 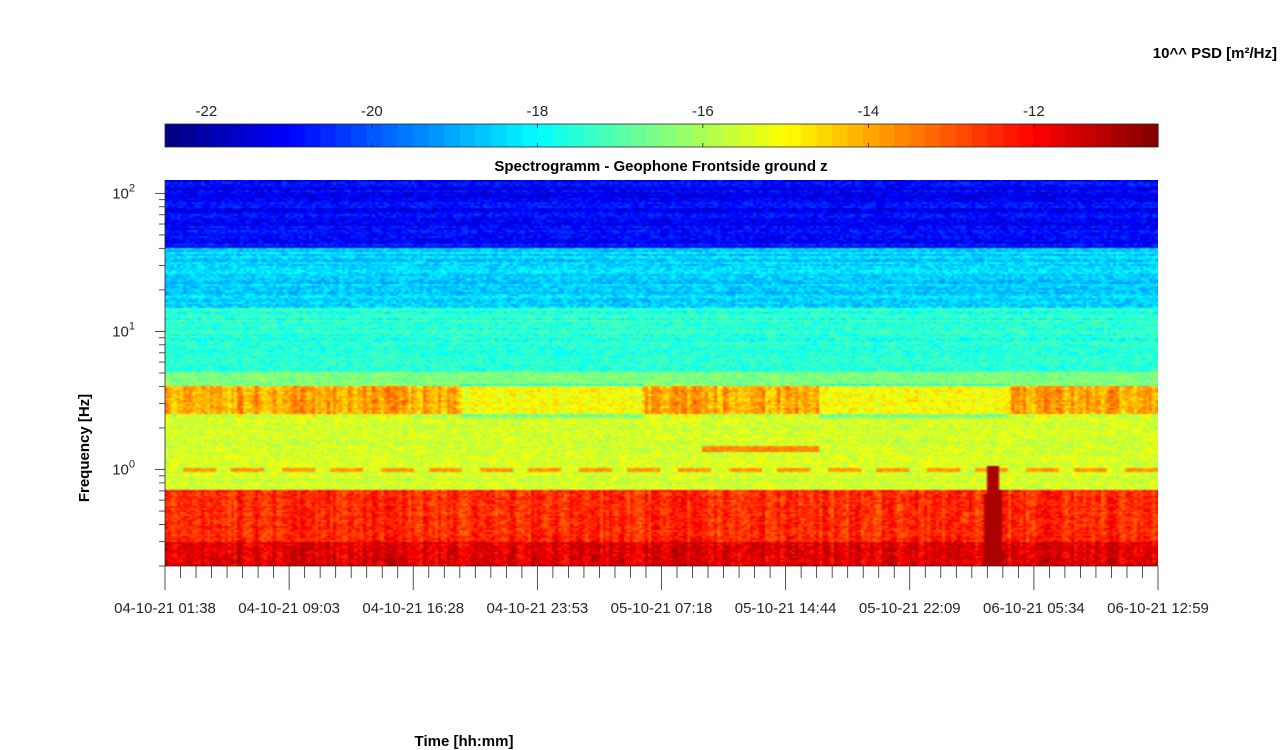 What do you see at coordinates (1215, 53) in the screenshot?
I see `colorbar-label: 10^^ PSD [m²/Hz]` at bounding box center [1215, 53].